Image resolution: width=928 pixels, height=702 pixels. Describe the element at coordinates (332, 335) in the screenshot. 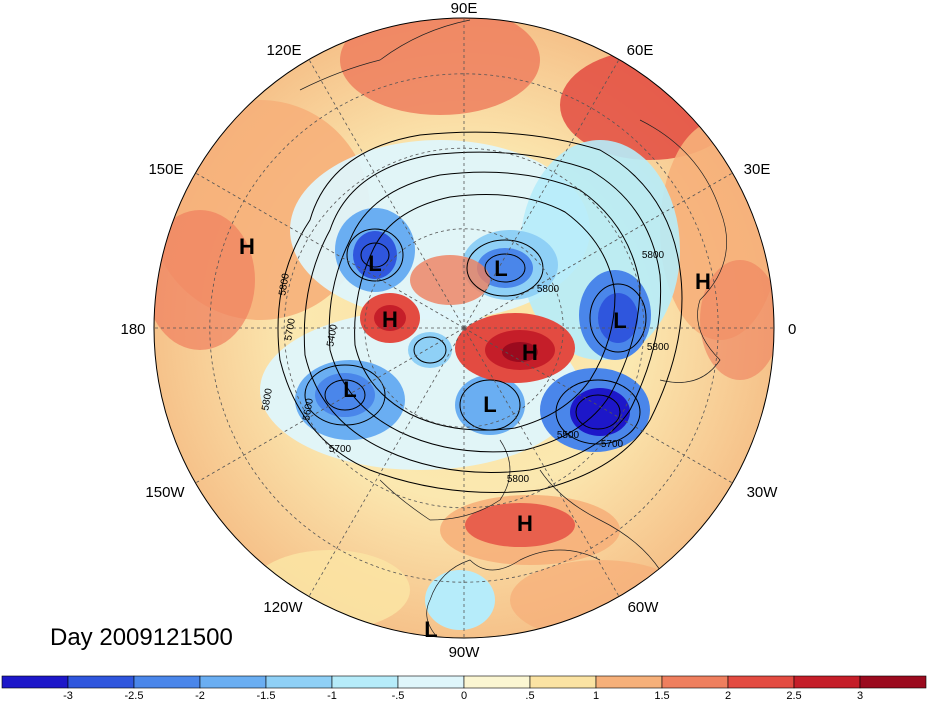

I see `contour-label: 5400` at that location.